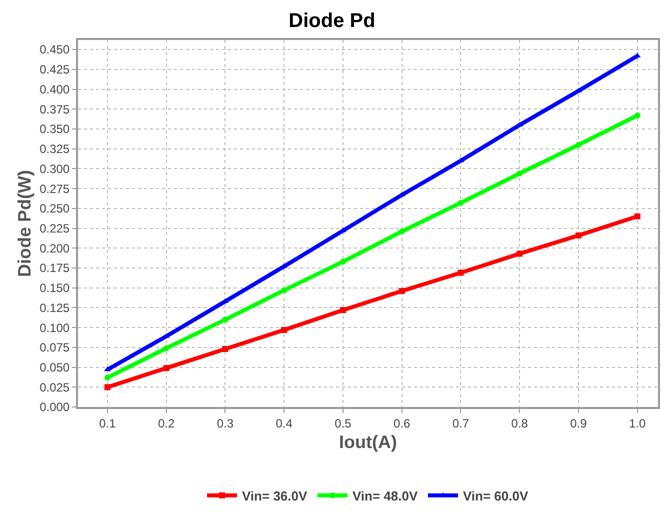 The height and width of the screenshot is (516, 664). What do you see at coordinates (275, 496) in the screenshot?
I see `legend-label: Vin= 36.0V` at bounding box center [275, 496].